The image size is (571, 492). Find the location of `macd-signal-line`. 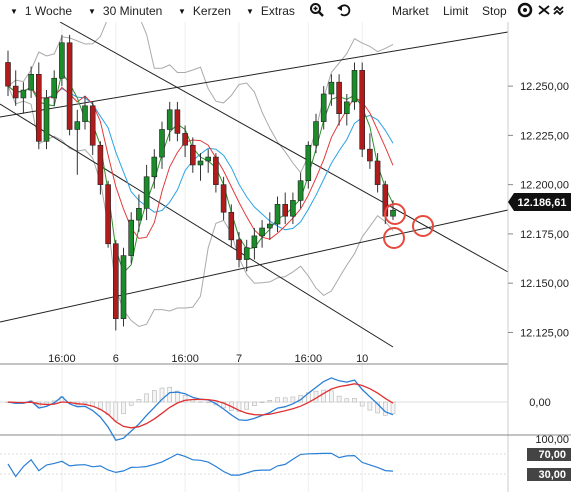

macd-signal-line is located at coordinates (200, 406).